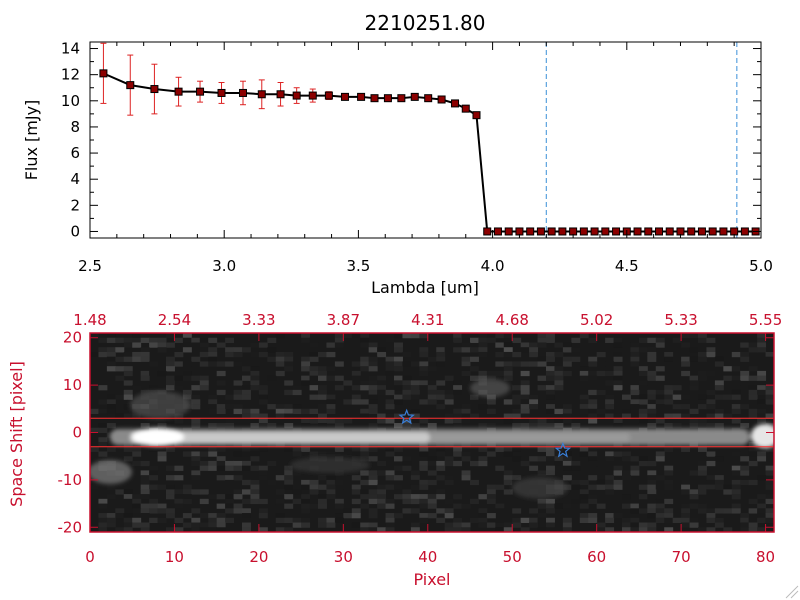 This screenshot has width=800, height=600. What do you see at coordinates (792, 592) in the screenshot?
I see `resize-grip-icon` at bounding box center [792, 592].